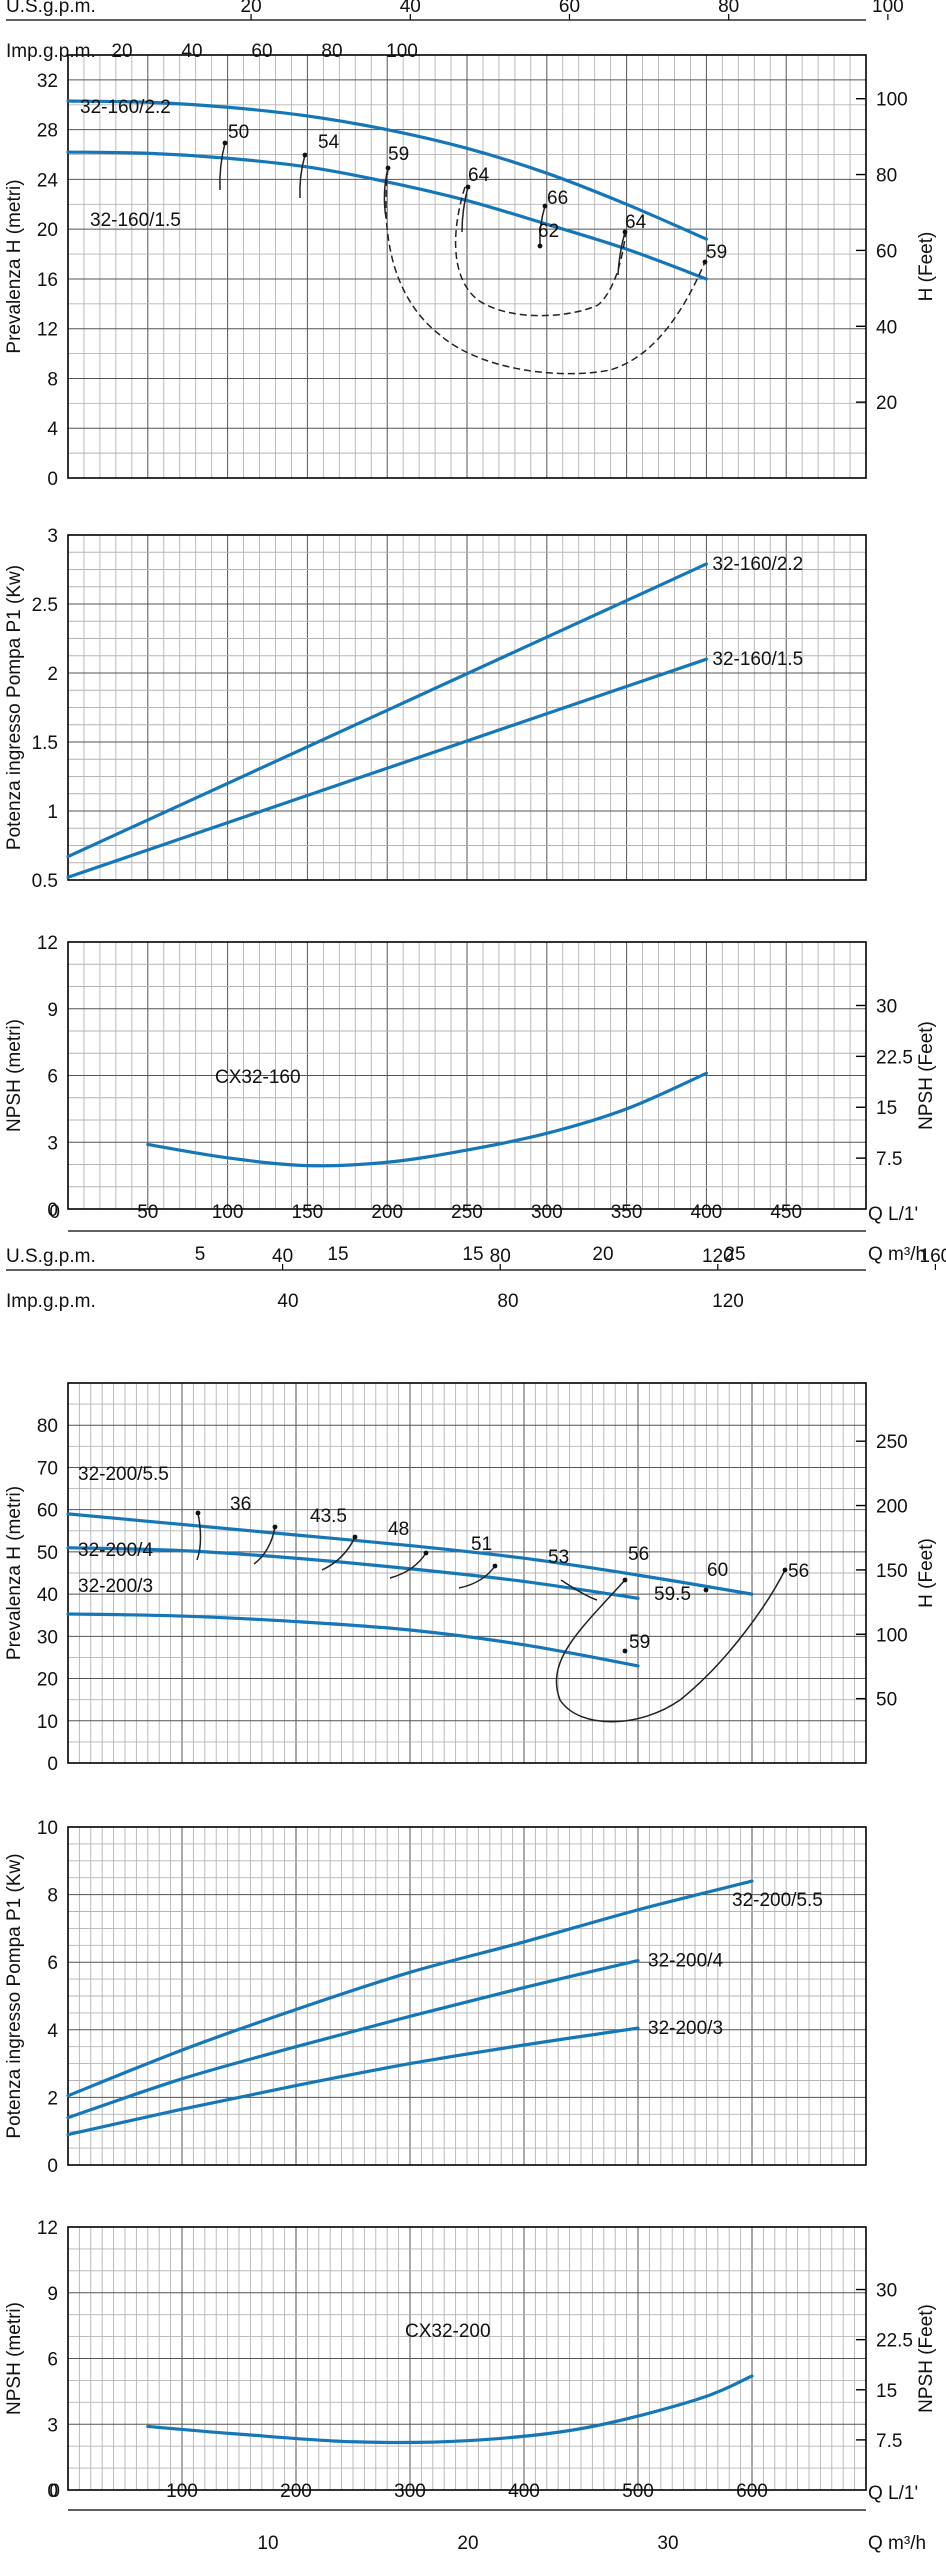 The width and height of the screenshot is (946, 2560). Describe the element at coordinates (45, 743) in the screenshot. I see `y-tick-label: 1.5` at that location.